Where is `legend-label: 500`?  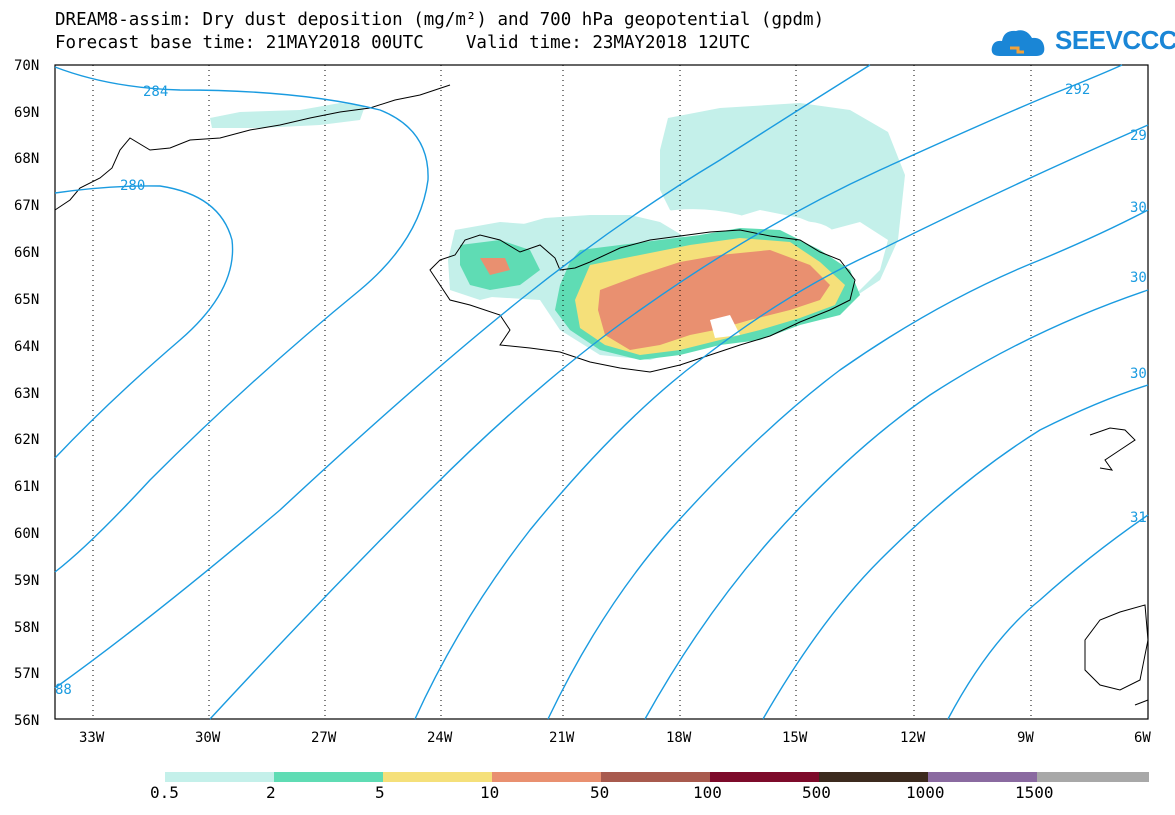
legend-label: 500 is located at coordinates (816, 792).